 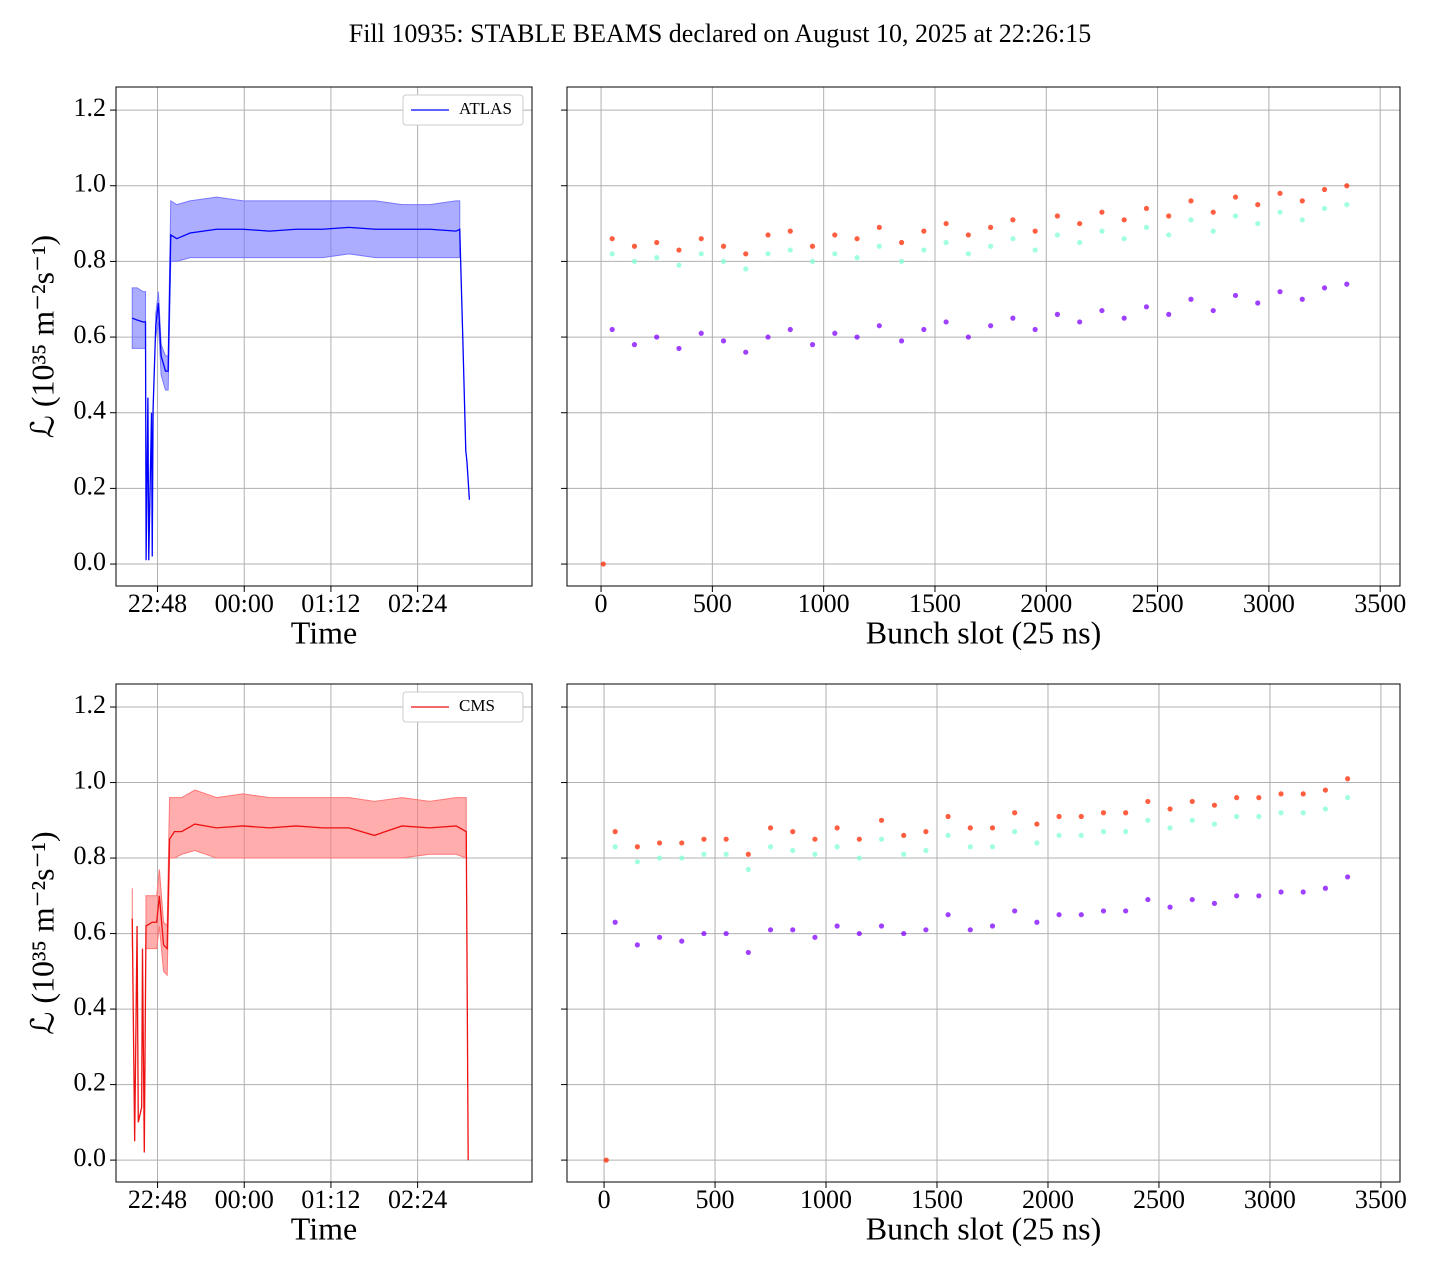 I want to click on x-axis-label: Bunch slot (25 ns), so click(x=984, y=1228).